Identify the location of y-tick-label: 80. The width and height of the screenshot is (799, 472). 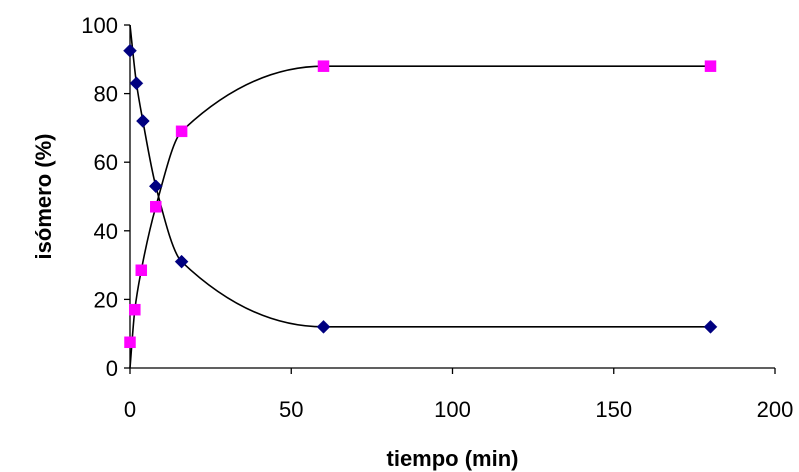
(106, 94).